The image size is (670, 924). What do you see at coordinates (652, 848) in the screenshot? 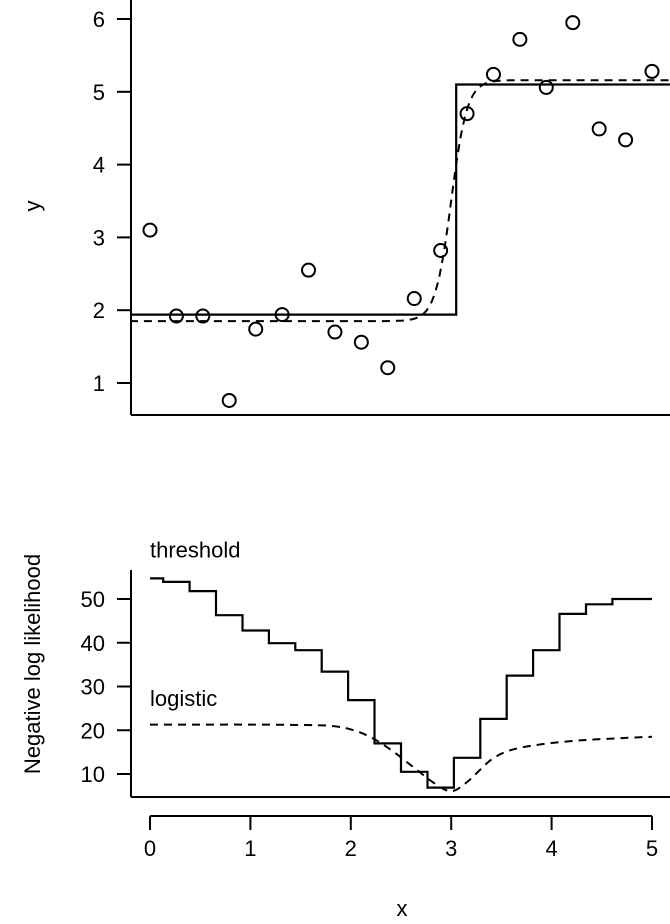
I see `bottom-x-tick-label: 5` at bounding box center [652, 848].